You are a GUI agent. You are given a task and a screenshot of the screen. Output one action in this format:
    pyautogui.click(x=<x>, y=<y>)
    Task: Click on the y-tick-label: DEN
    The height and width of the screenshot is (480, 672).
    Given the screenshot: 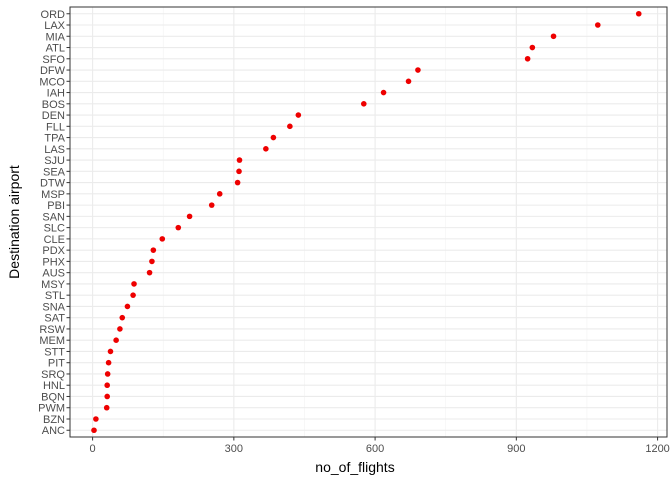 What is the action you would take?
    pyautogui.click(x=53, y=116)
    